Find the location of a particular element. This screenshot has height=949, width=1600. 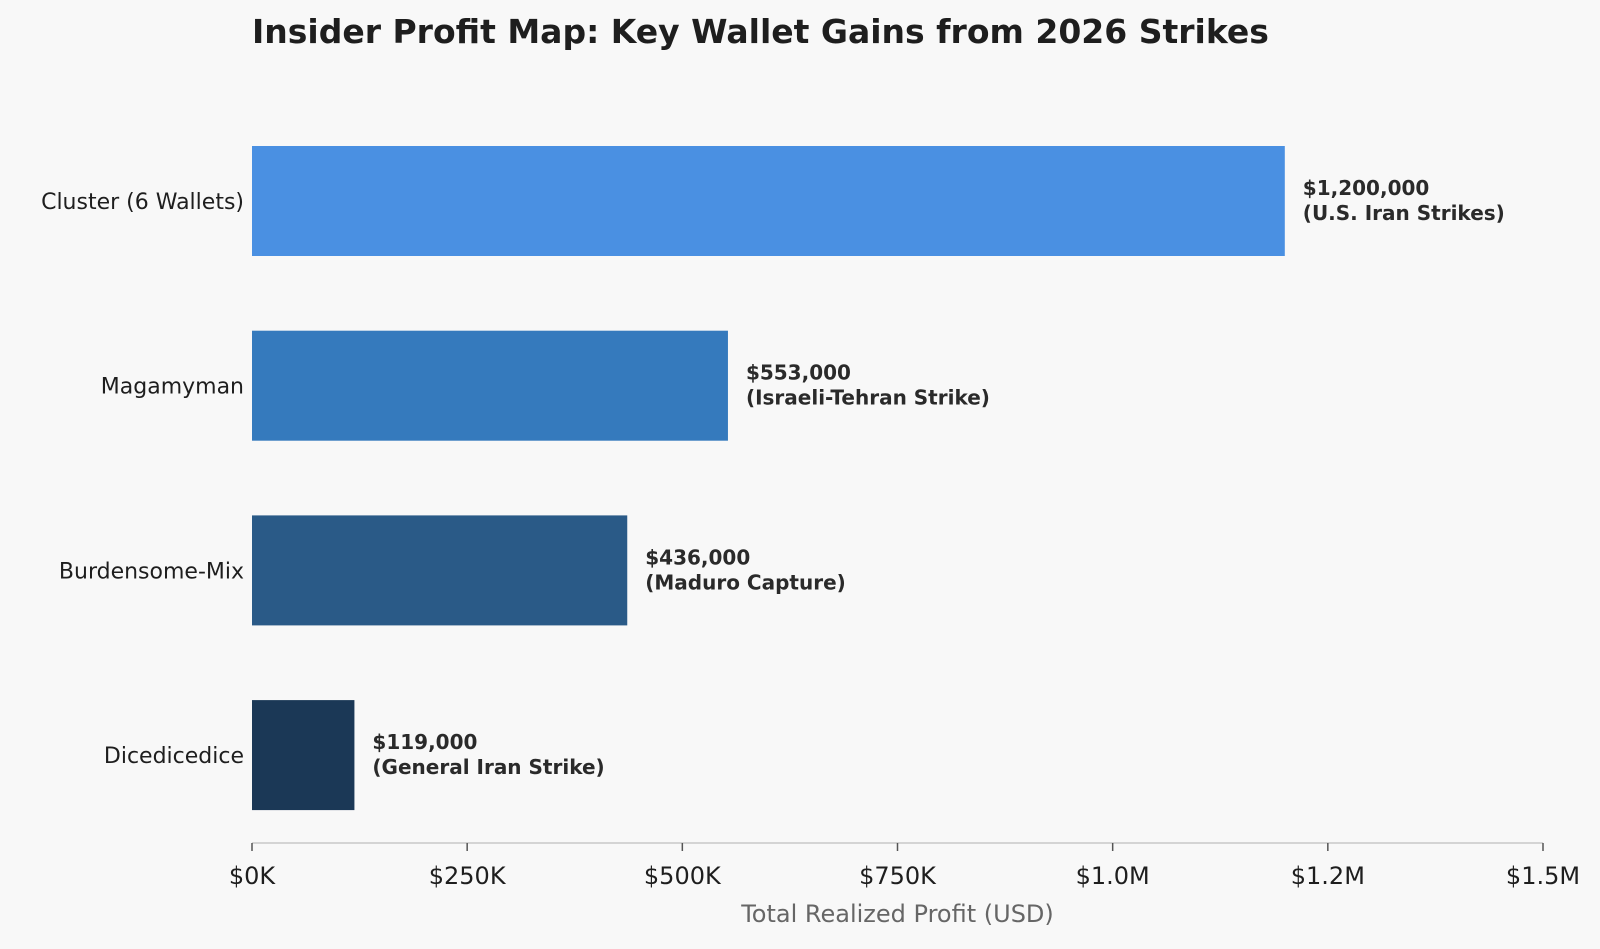

data-label-value-1: $553,000 is located at coordinates (798, 373).